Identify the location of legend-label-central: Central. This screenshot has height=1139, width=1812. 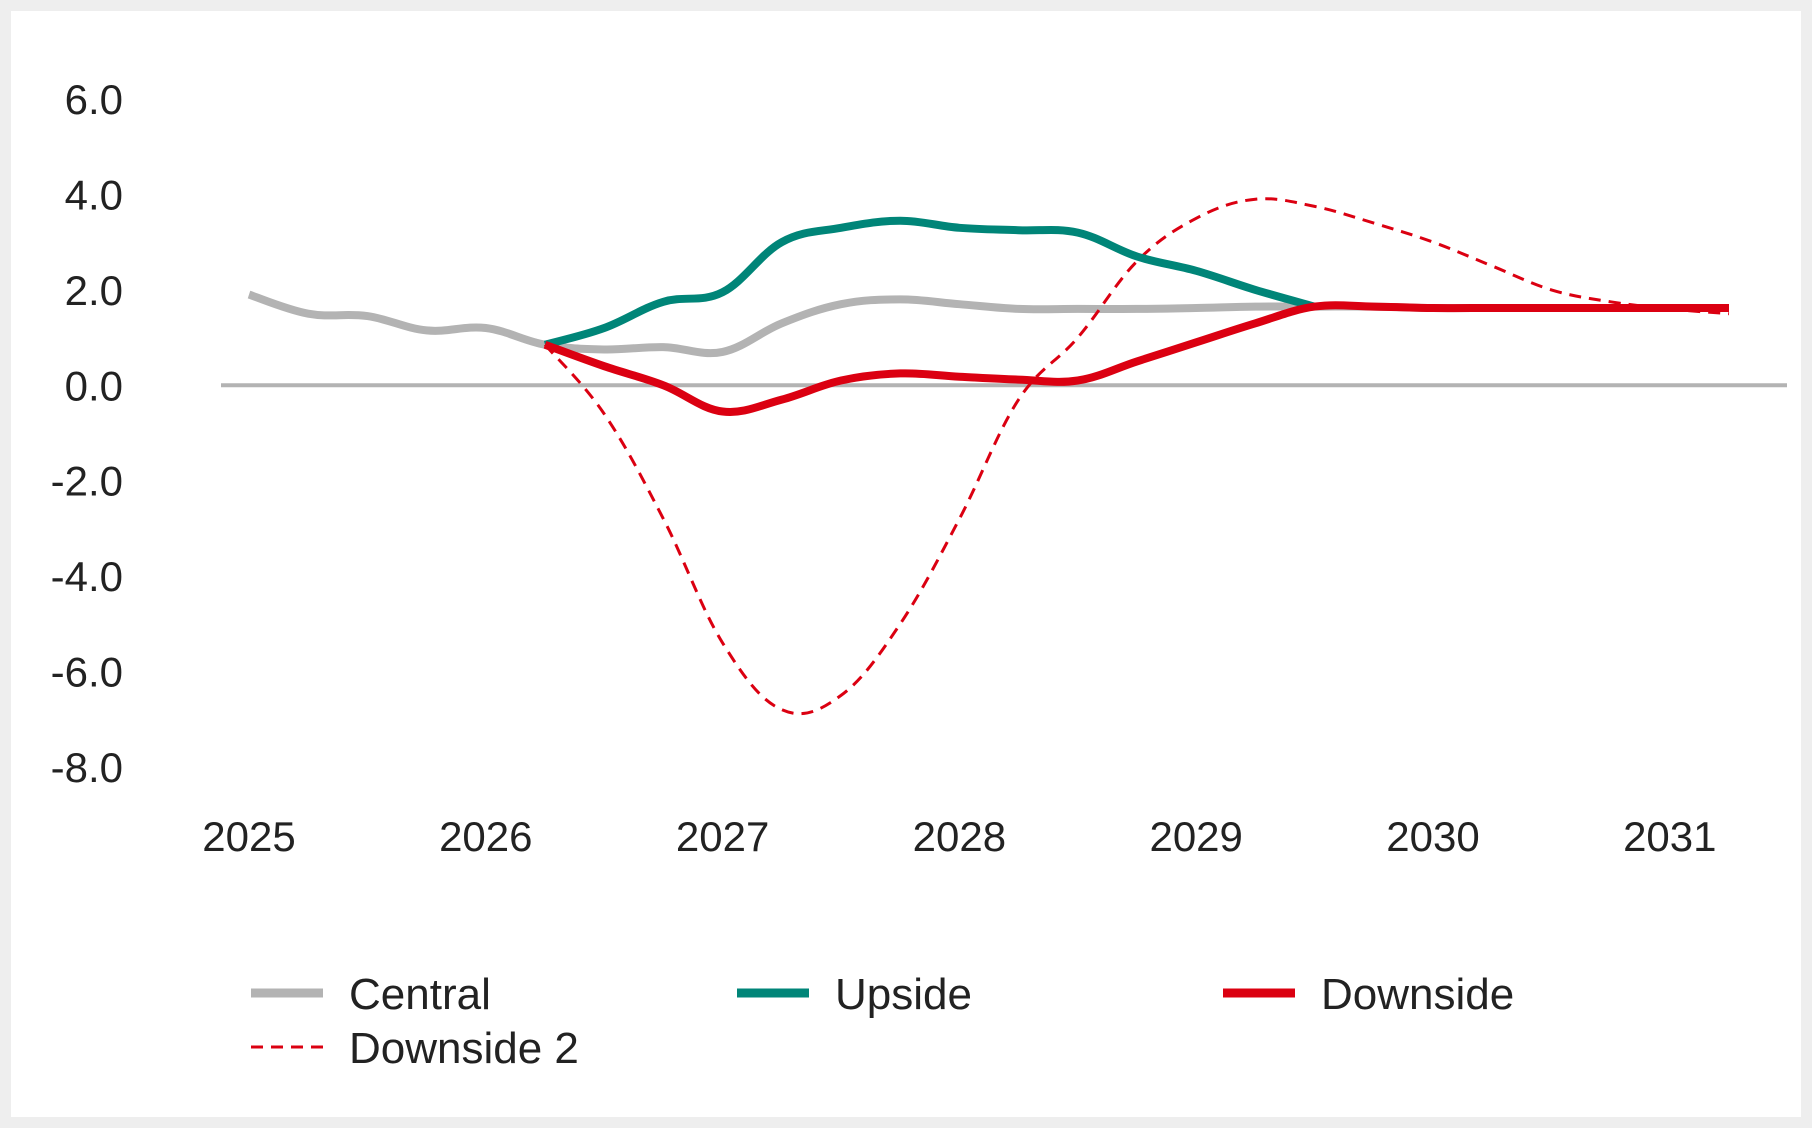
(420, 994).